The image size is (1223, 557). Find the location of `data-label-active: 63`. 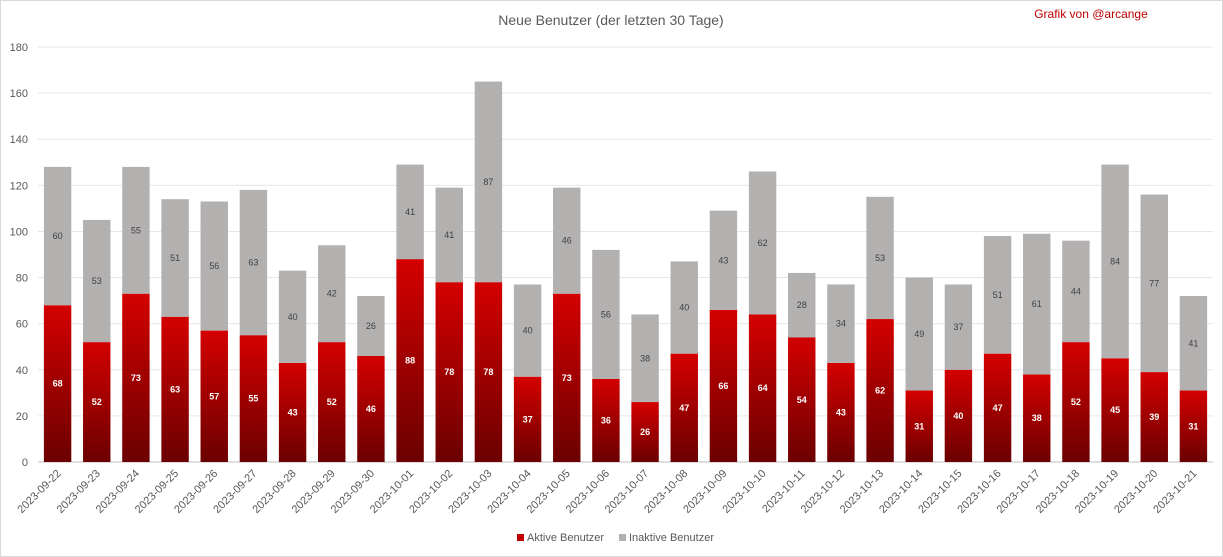

data-label-active: 63 is located at coordinates (175, 389).